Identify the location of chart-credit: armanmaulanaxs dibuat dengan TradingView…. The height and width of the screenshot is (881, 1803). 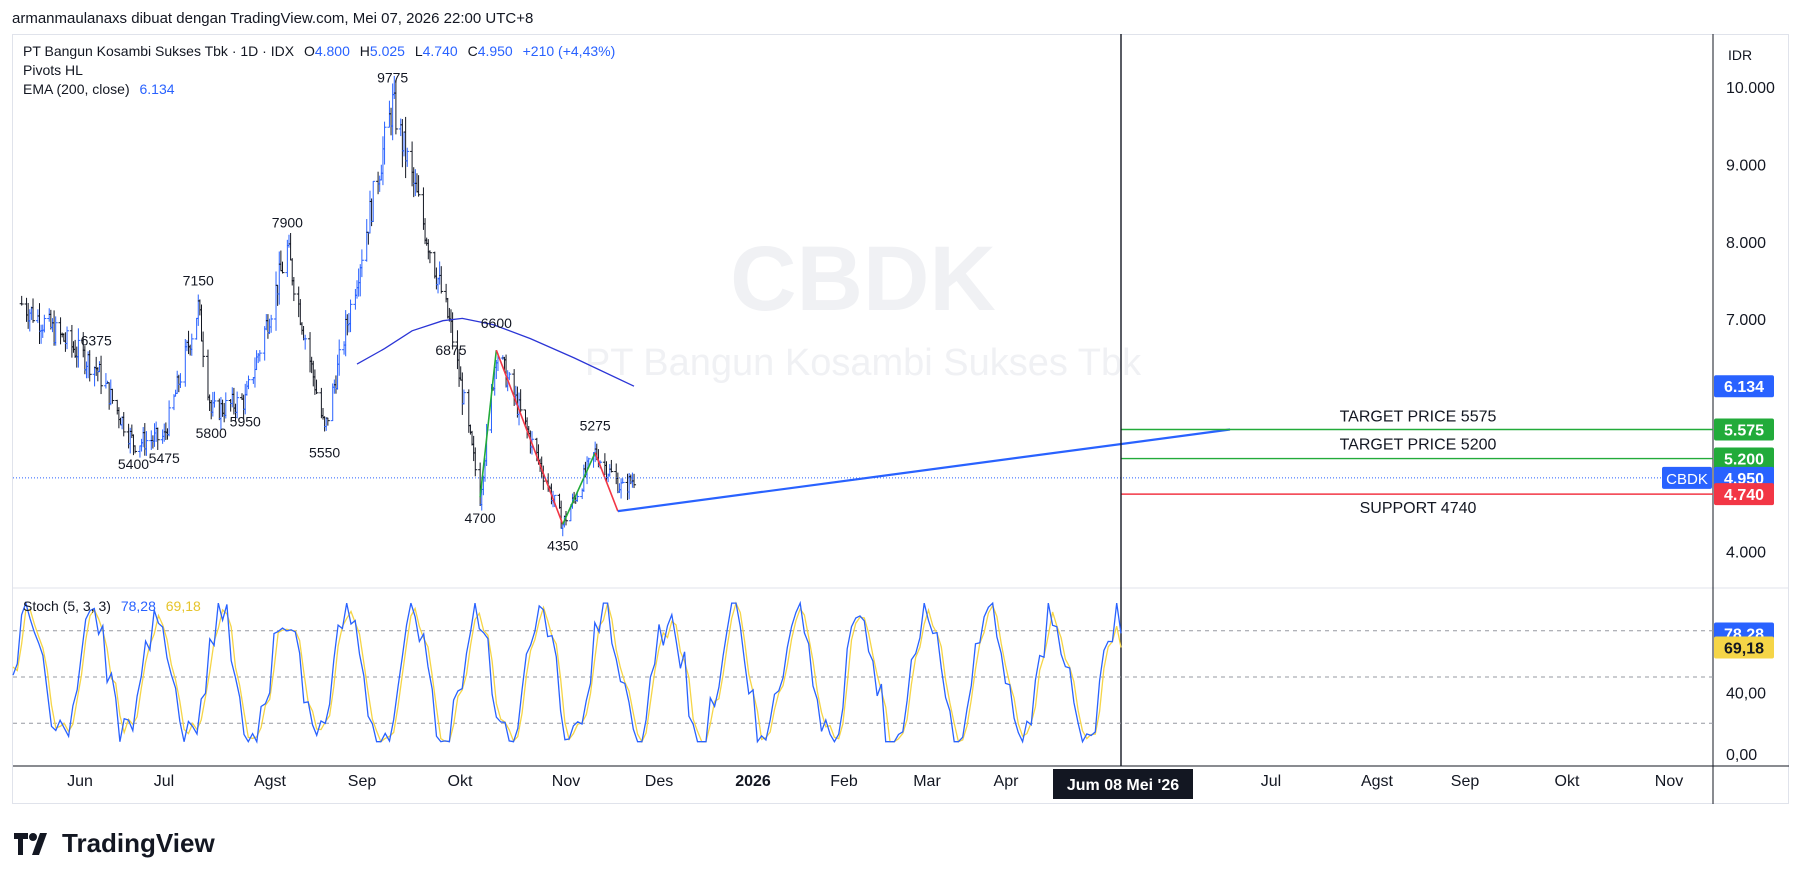
(273, 18).